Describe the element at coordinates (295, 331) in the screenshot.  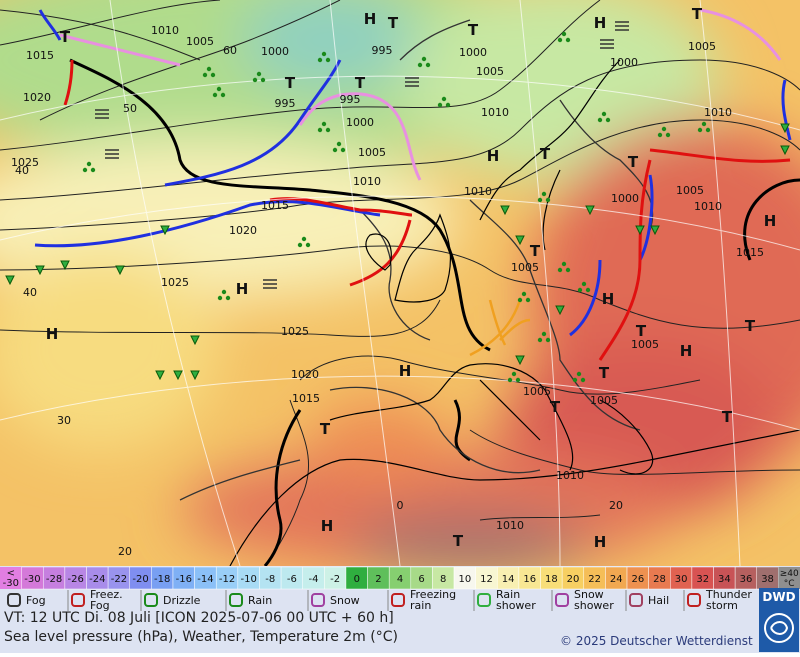
I see `isobar-label: 1025` at that location.